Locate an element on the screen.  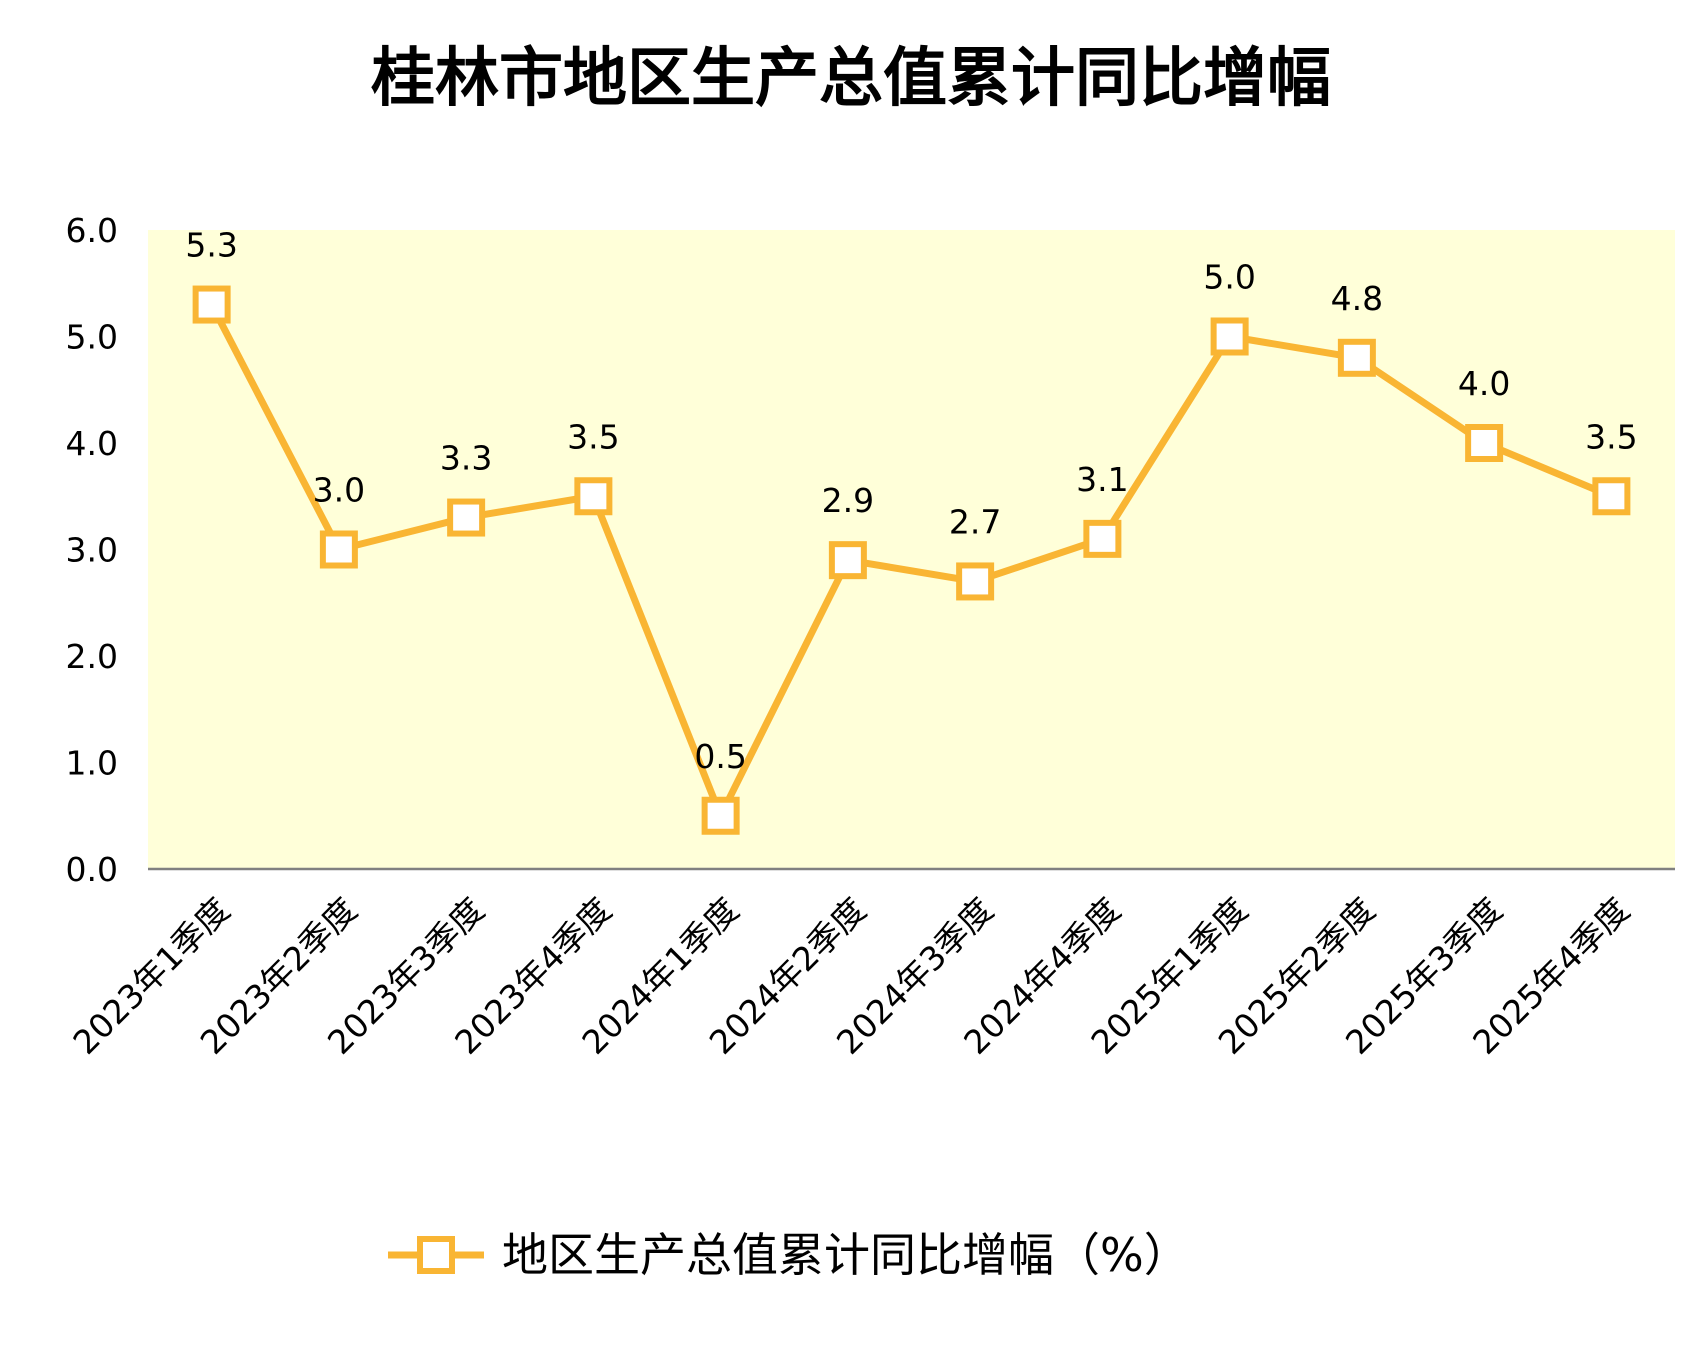
y-tick-label: 1.0 is located at coordinates (92, 763).